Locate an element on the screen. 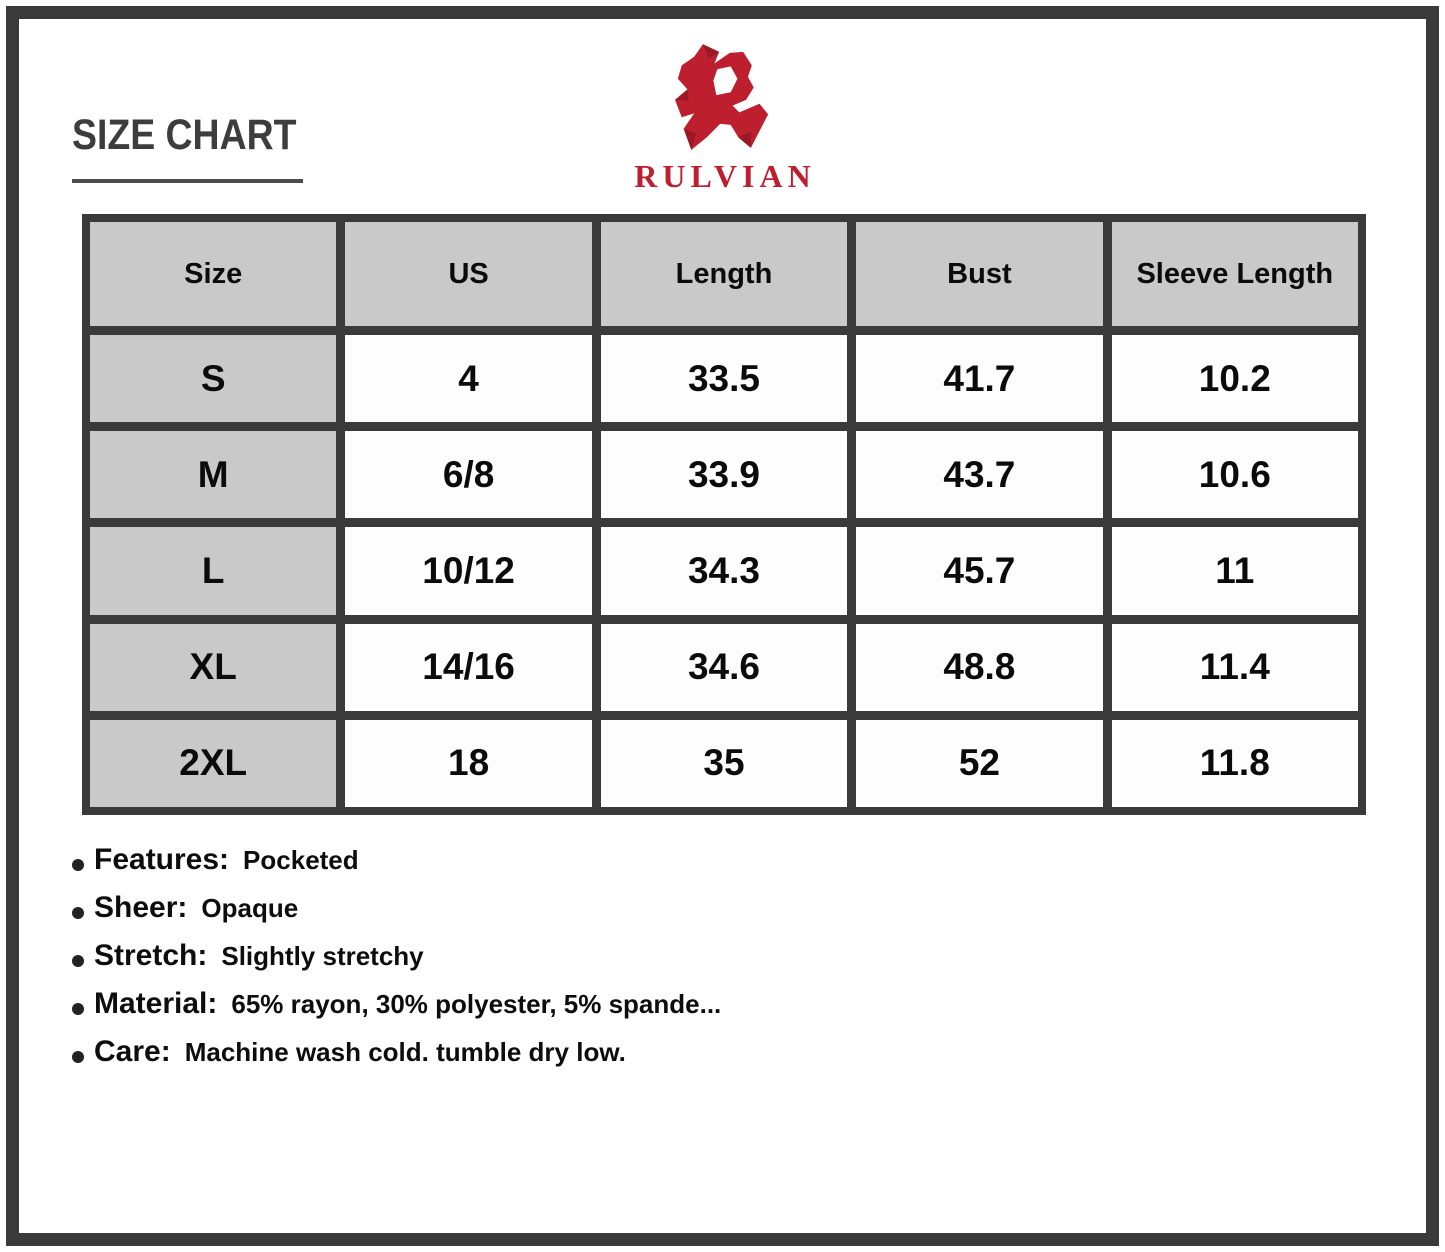 This screenshot has height=1252, width=1445. detail-value: Machine wash cold. tumble dry low. is located at coordinates (405, 1052).